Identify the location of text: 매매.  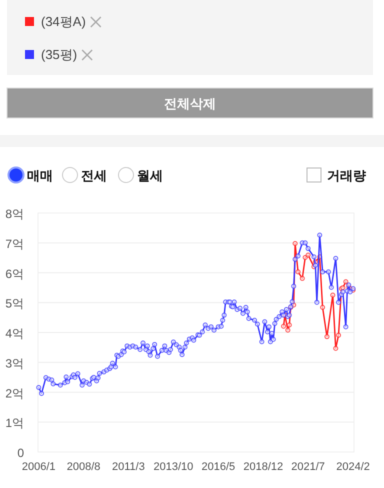
(40, 175).